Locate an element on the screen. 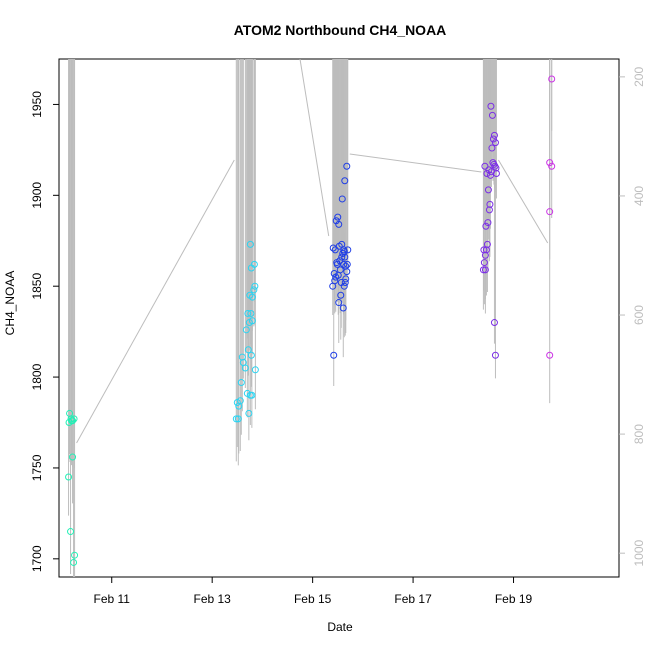 Image resolution: width=650 pixels, height=655 pixels. right-tick-label: 1000 is located at coordinates (639, 553).